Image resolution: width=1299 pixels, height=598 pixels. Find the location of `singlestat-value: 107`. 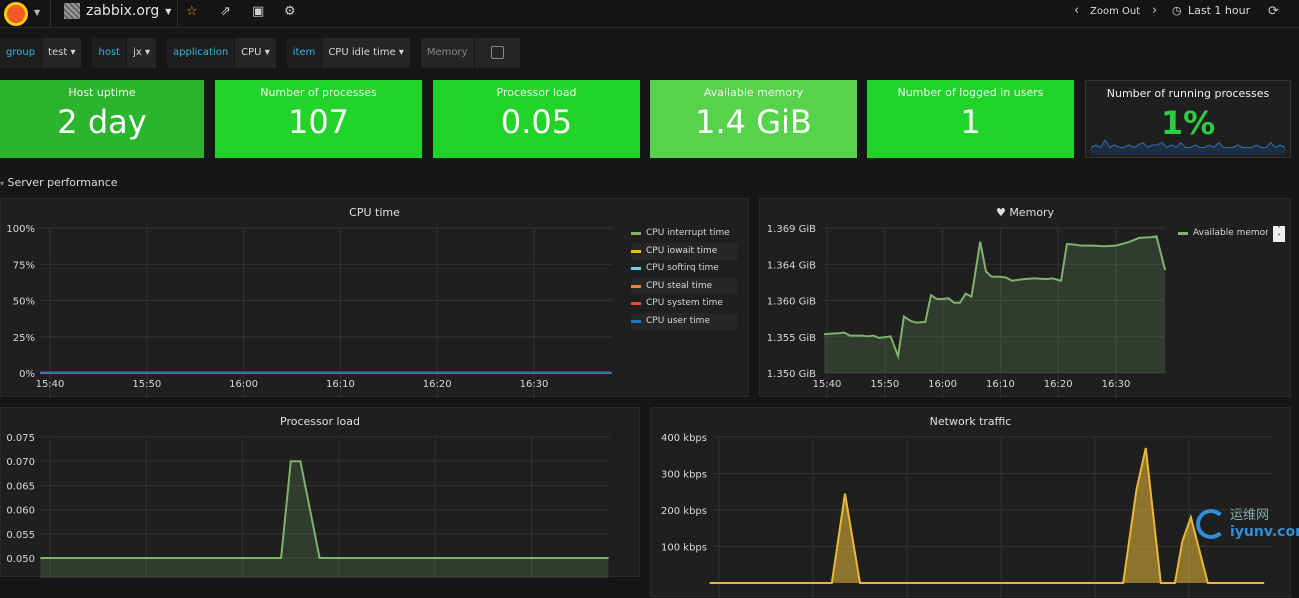

singlestat-value: 107 is located at coordinates (318, 122).